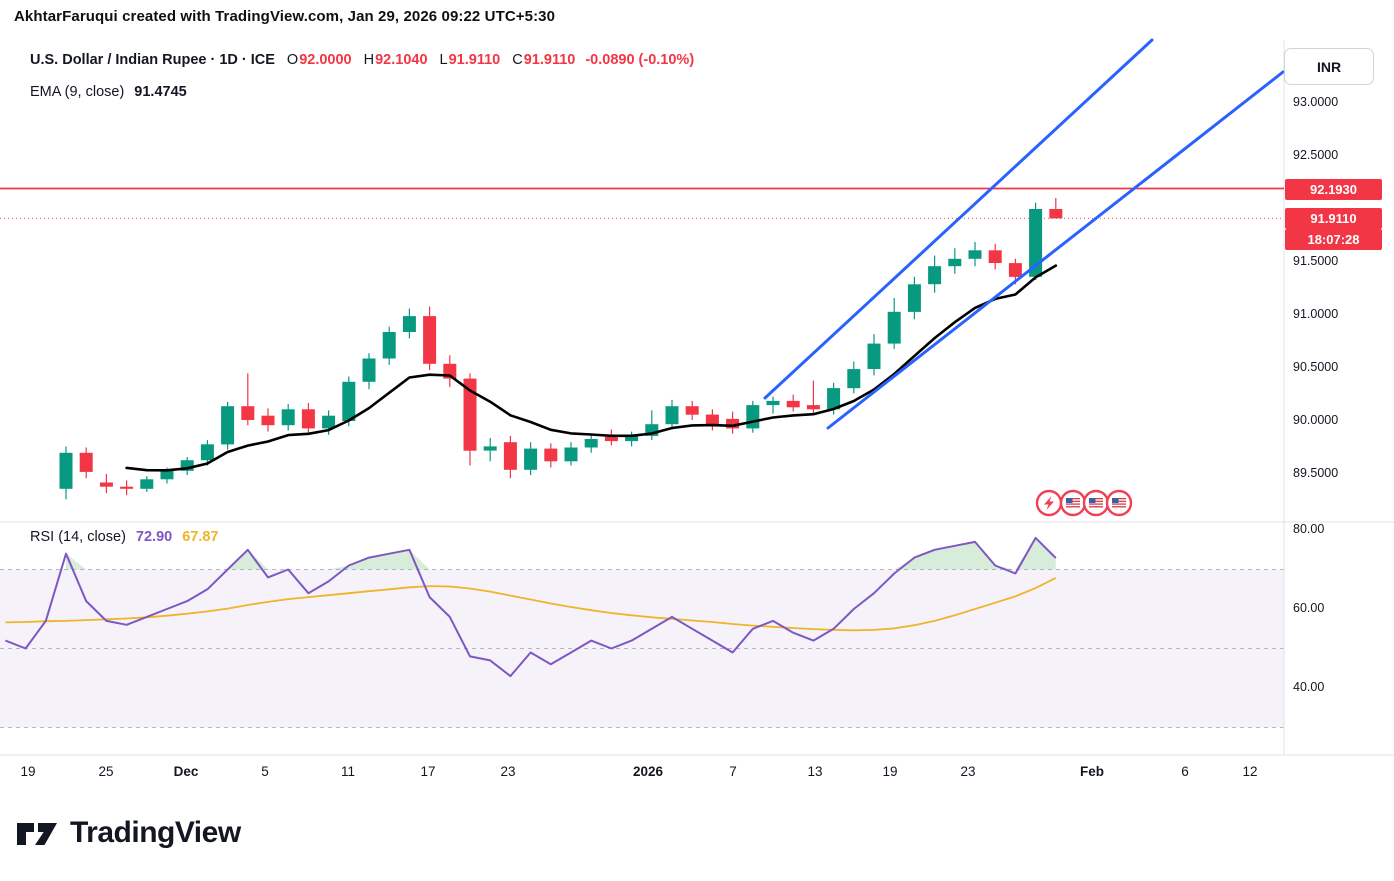 This screenshot has height=881, width=1394. Describe the element at coordinates (369, 60) in the screenshot. I see `high-label: H` at that location.